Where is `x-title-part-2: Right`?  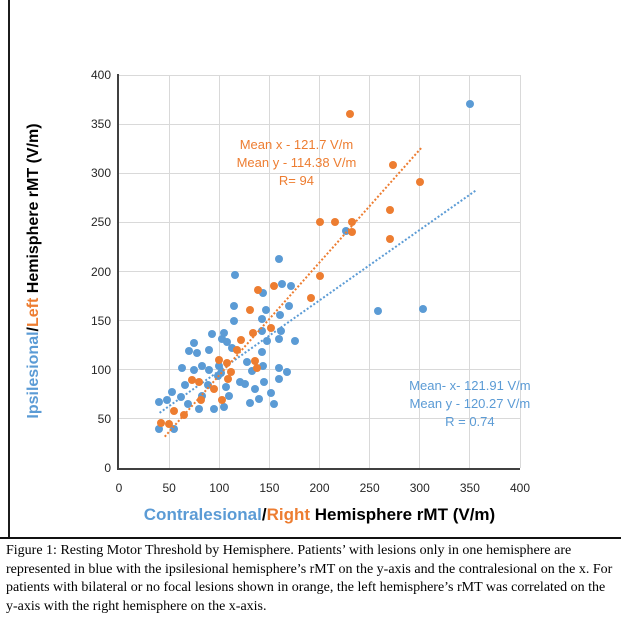
x-title-part-2: Right is located at coordinates (288, 514).